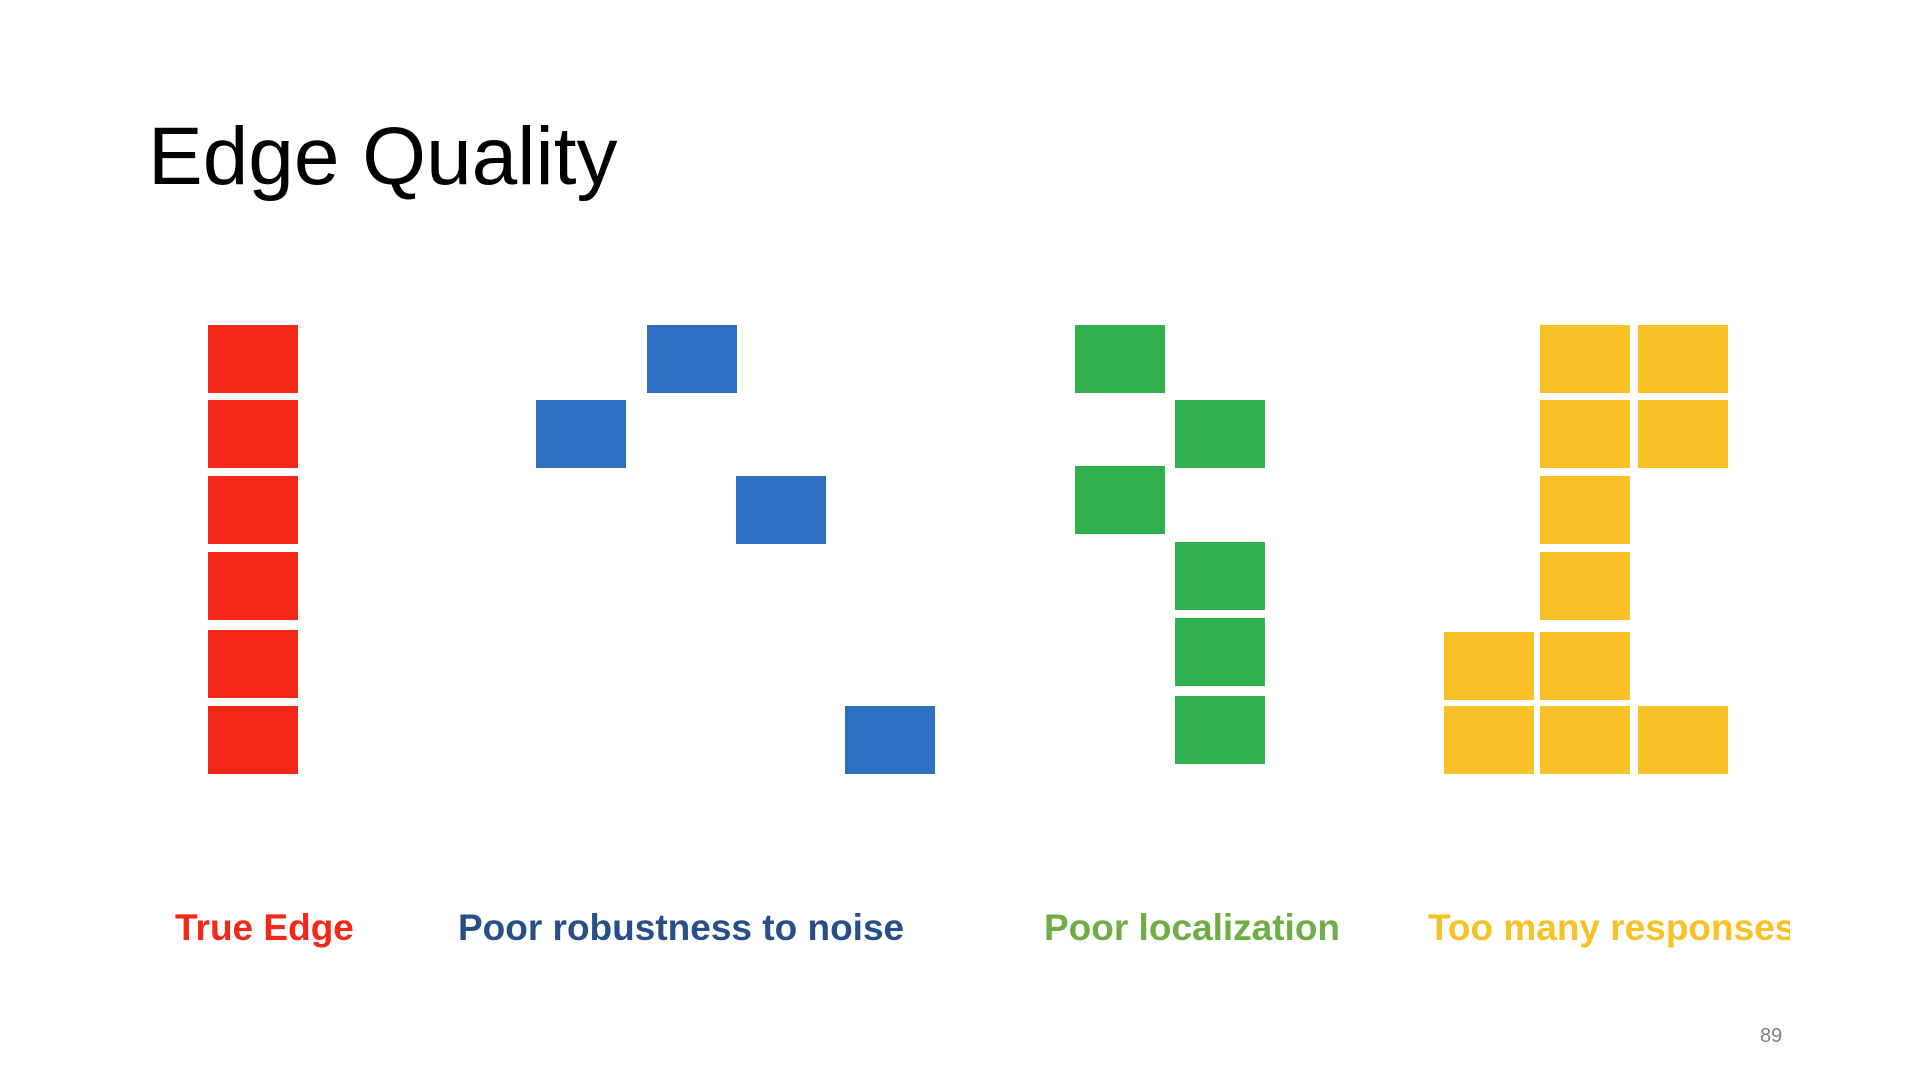  Describe the element at coordinates (681, 927) in the screenshot. I see `label-poor-robustness: Poor robustness to noise` at that location.